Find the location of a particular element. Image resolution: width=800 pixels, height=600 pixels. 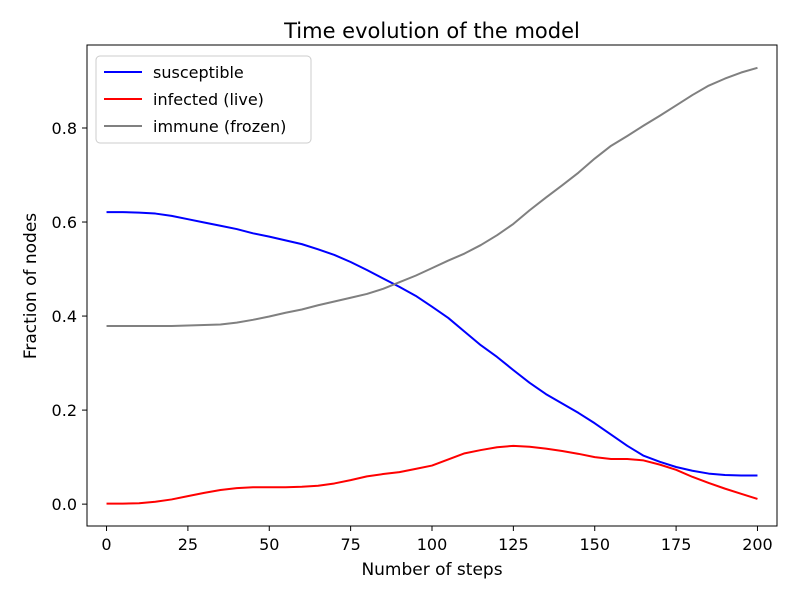

x-axis-ticks: 0 25 50 75 100 125 150 175 200 is located at coordinates (437, 540).